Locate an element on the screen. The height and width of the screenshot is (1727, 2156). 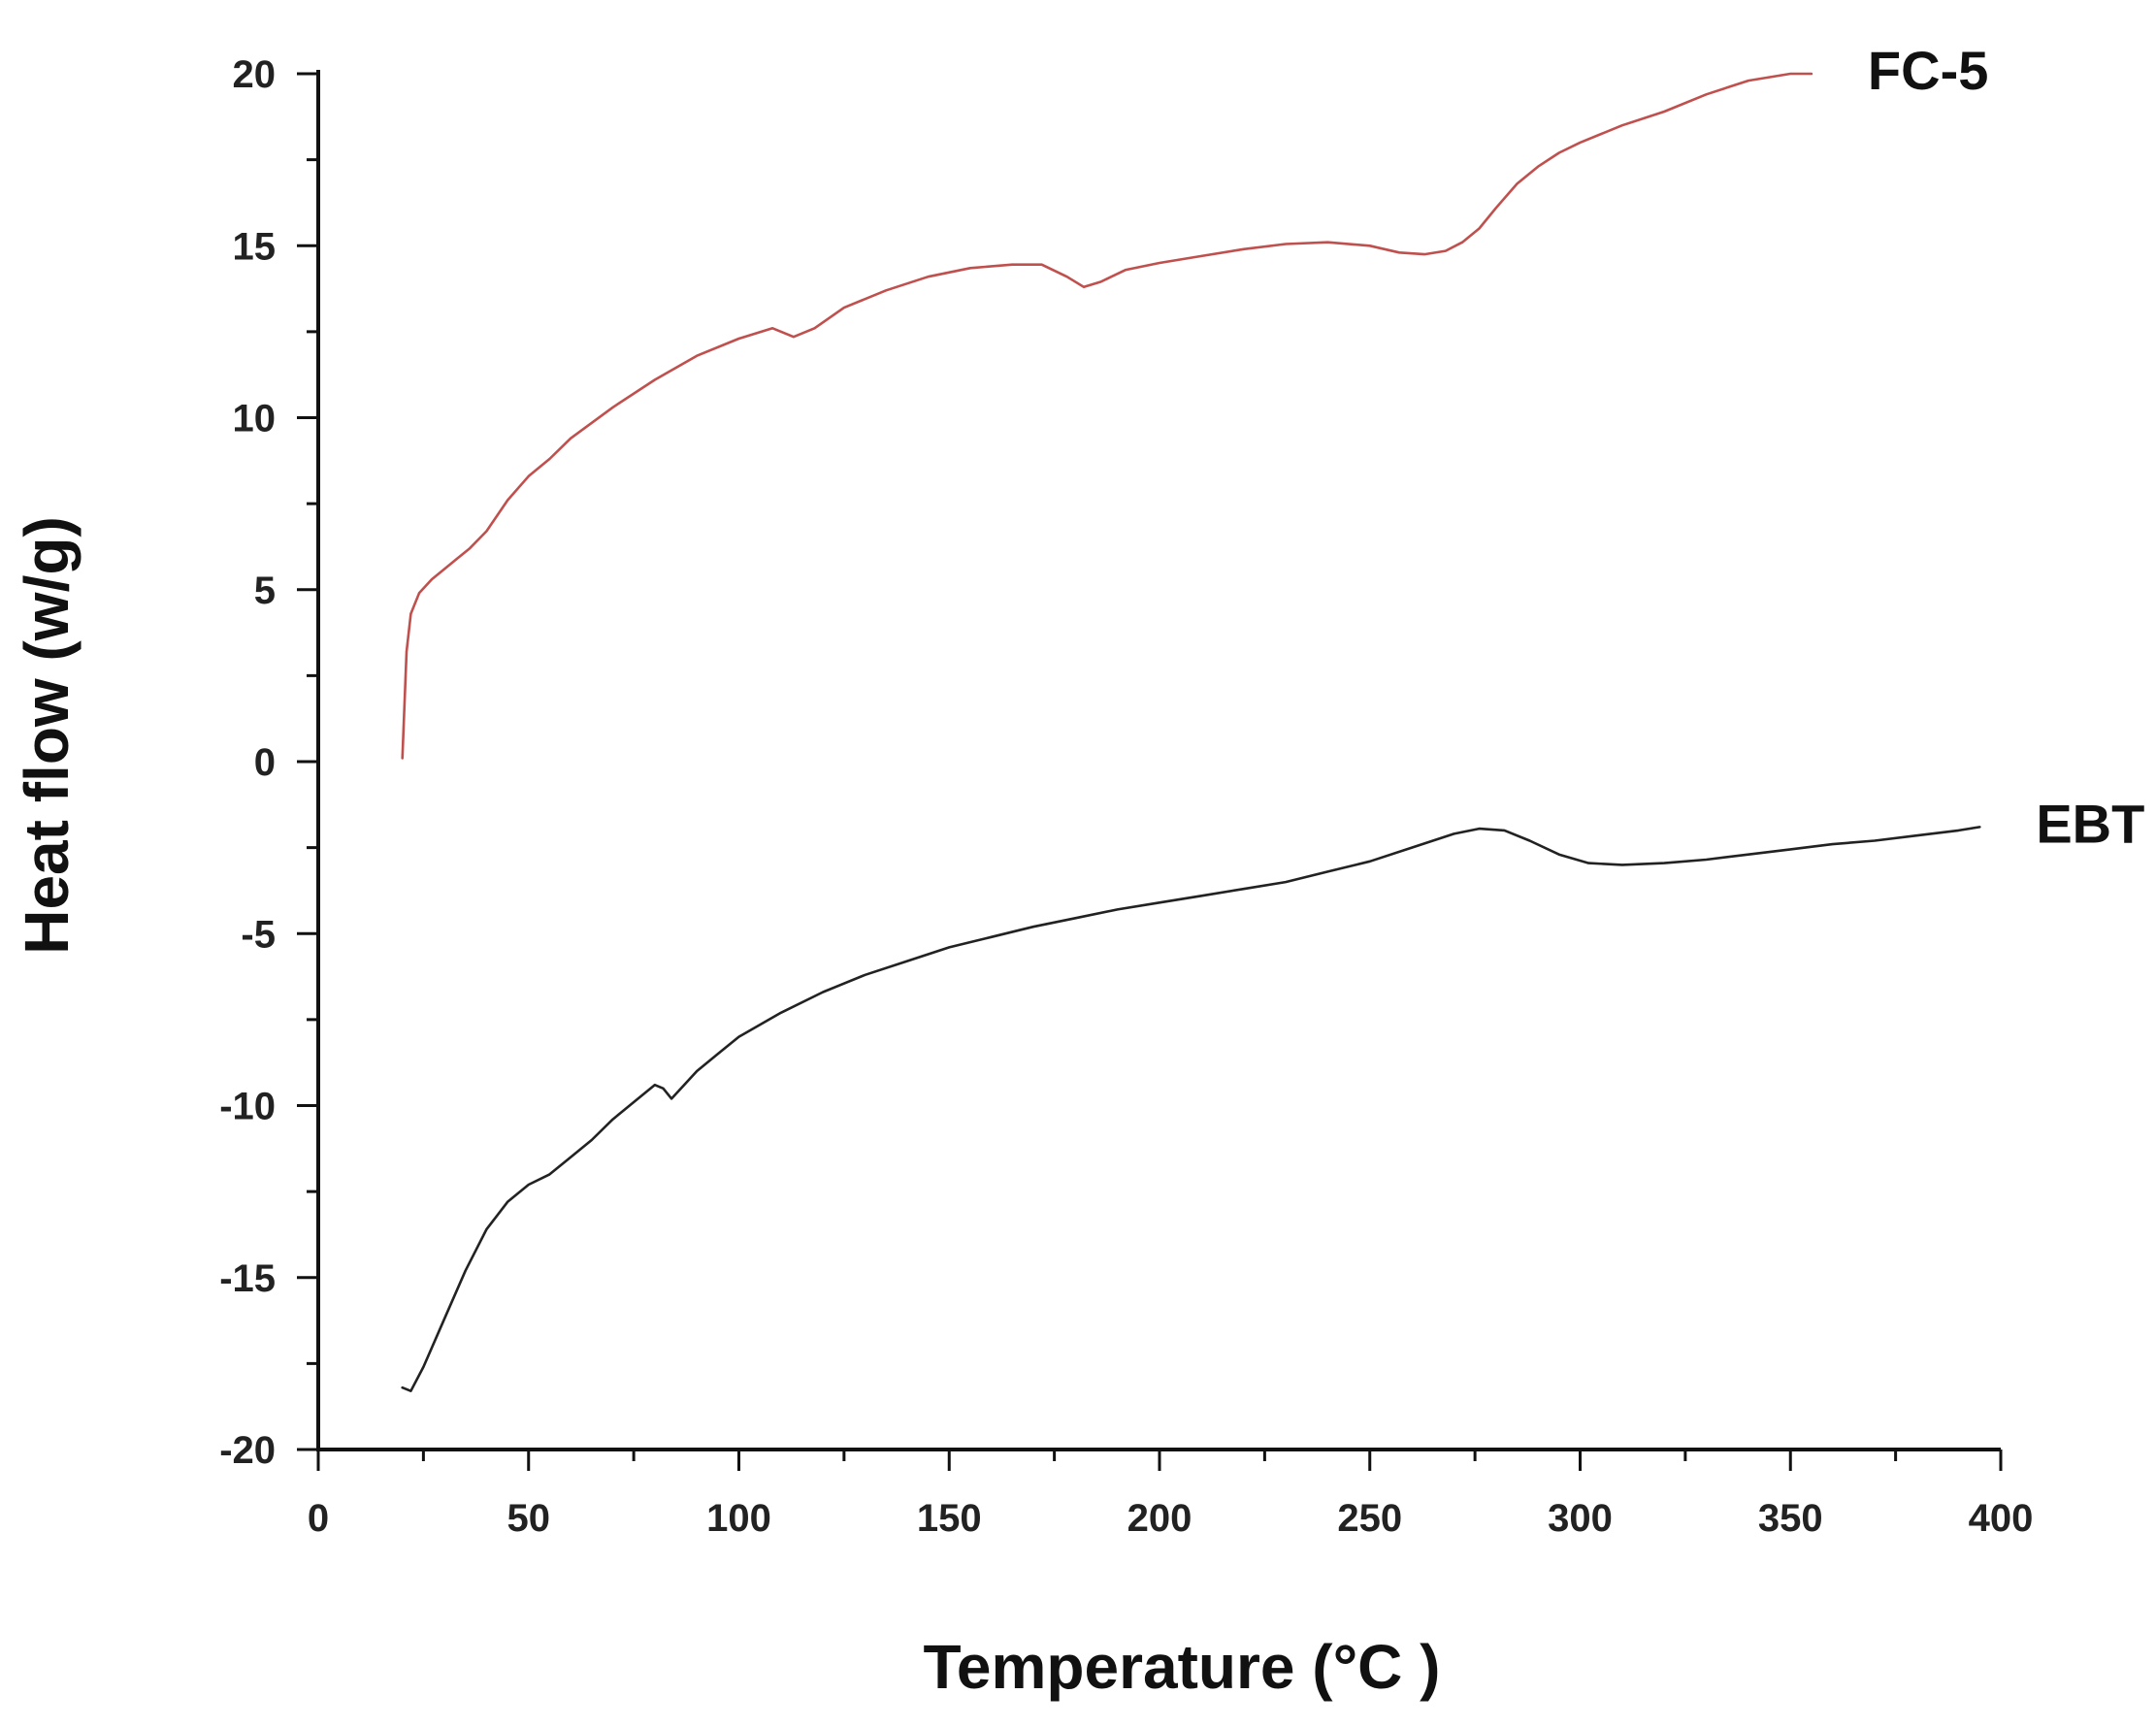
x-tick-label: 350 is located at coordinates (1790, 1519).